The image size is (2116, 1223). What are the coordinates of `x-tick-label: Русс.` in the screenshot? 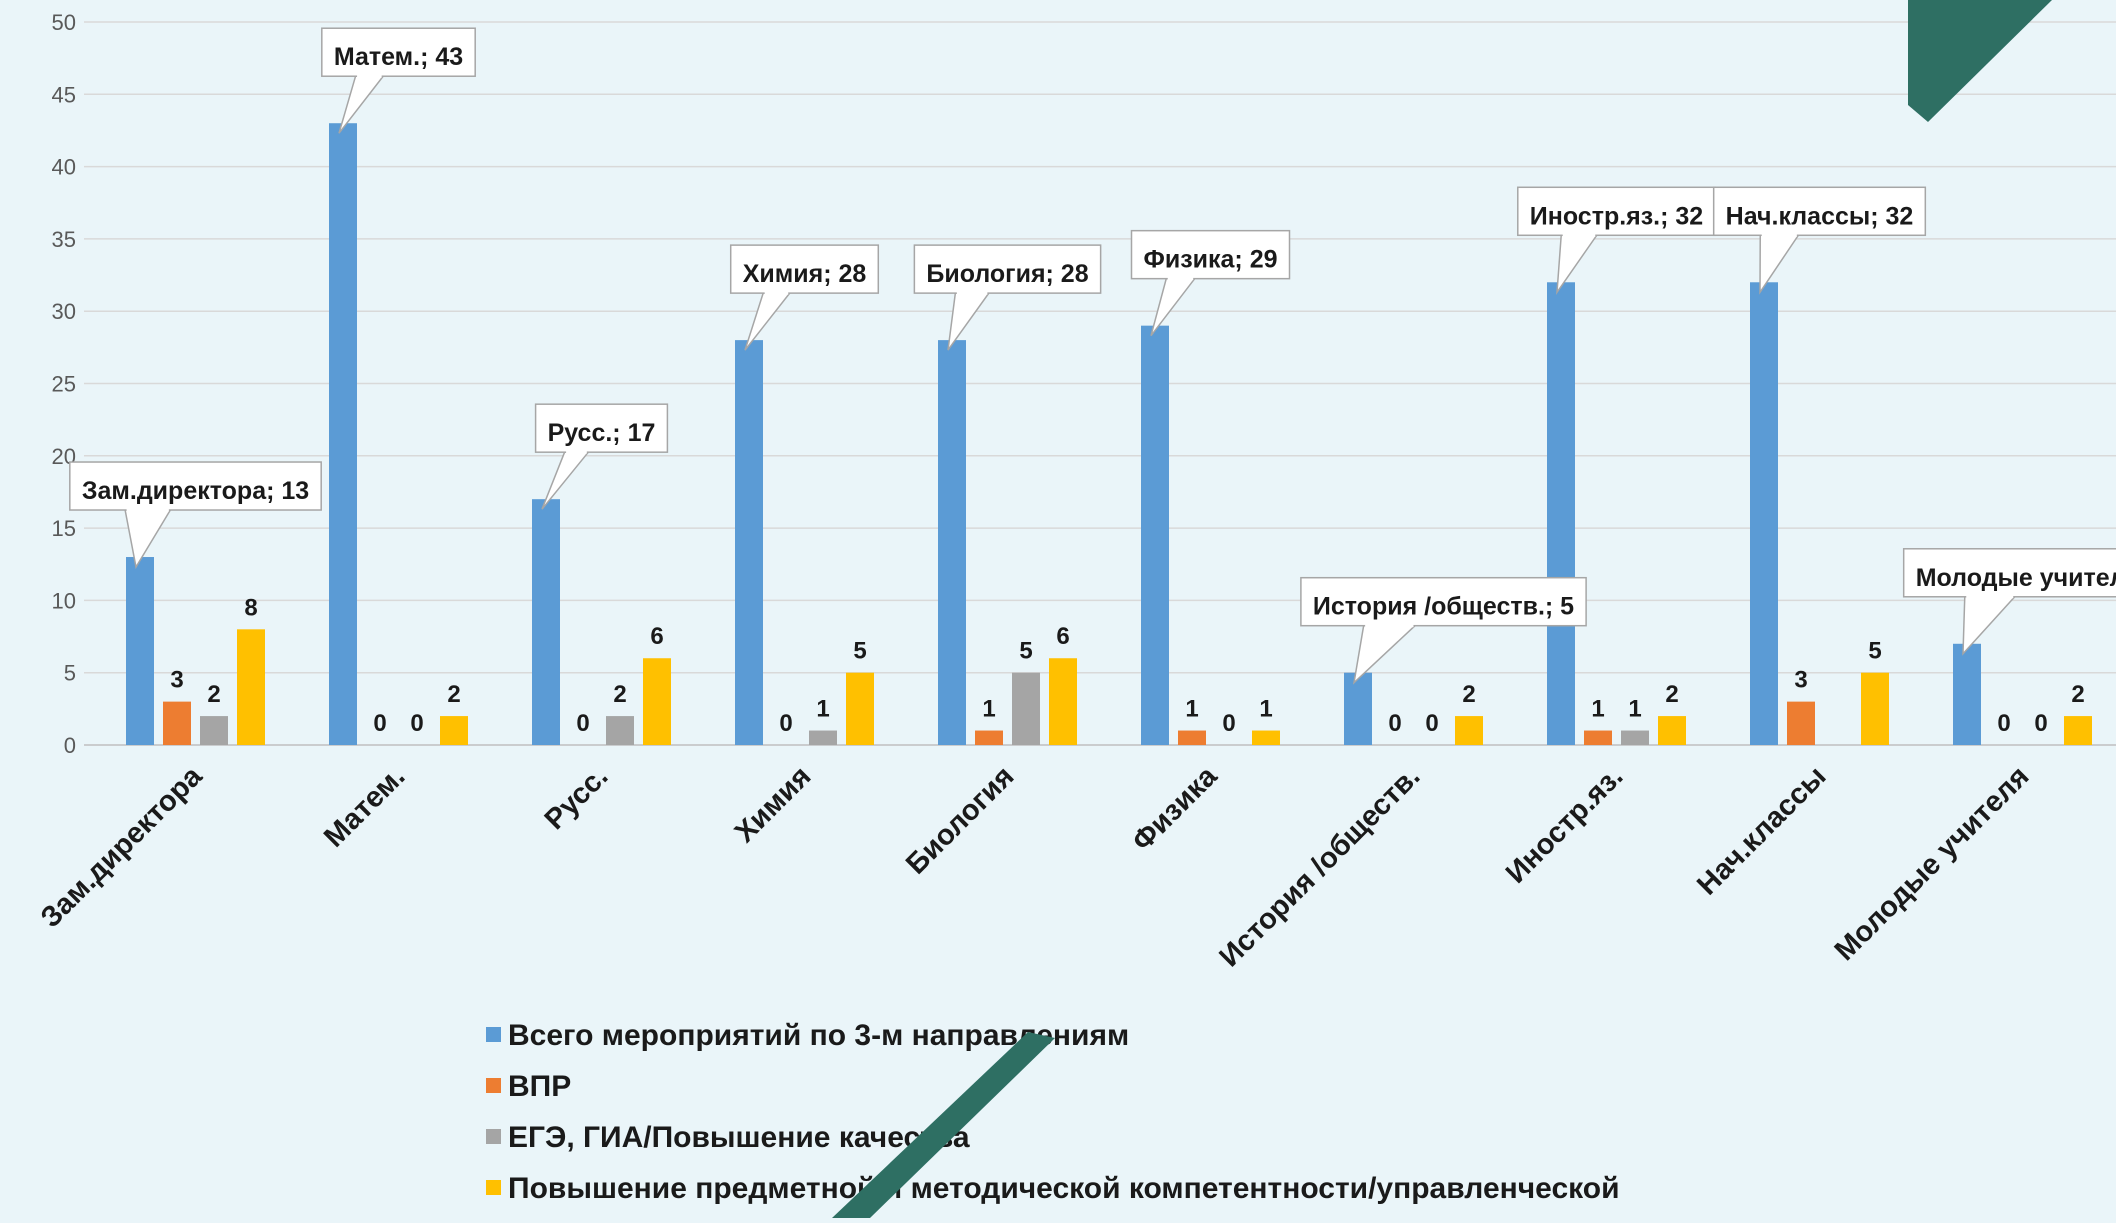 It's located at (577, 798).